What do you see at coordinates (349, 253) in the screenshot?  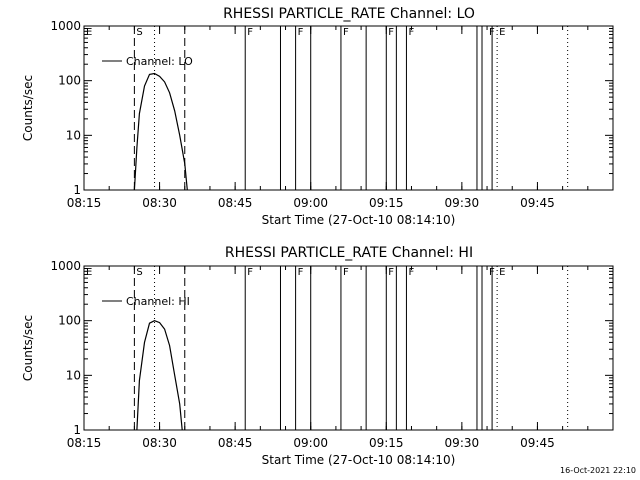 I see `chart-title: RHESSI PARTICLE_RATE Channel: HI` at bounding box center [349, 253].